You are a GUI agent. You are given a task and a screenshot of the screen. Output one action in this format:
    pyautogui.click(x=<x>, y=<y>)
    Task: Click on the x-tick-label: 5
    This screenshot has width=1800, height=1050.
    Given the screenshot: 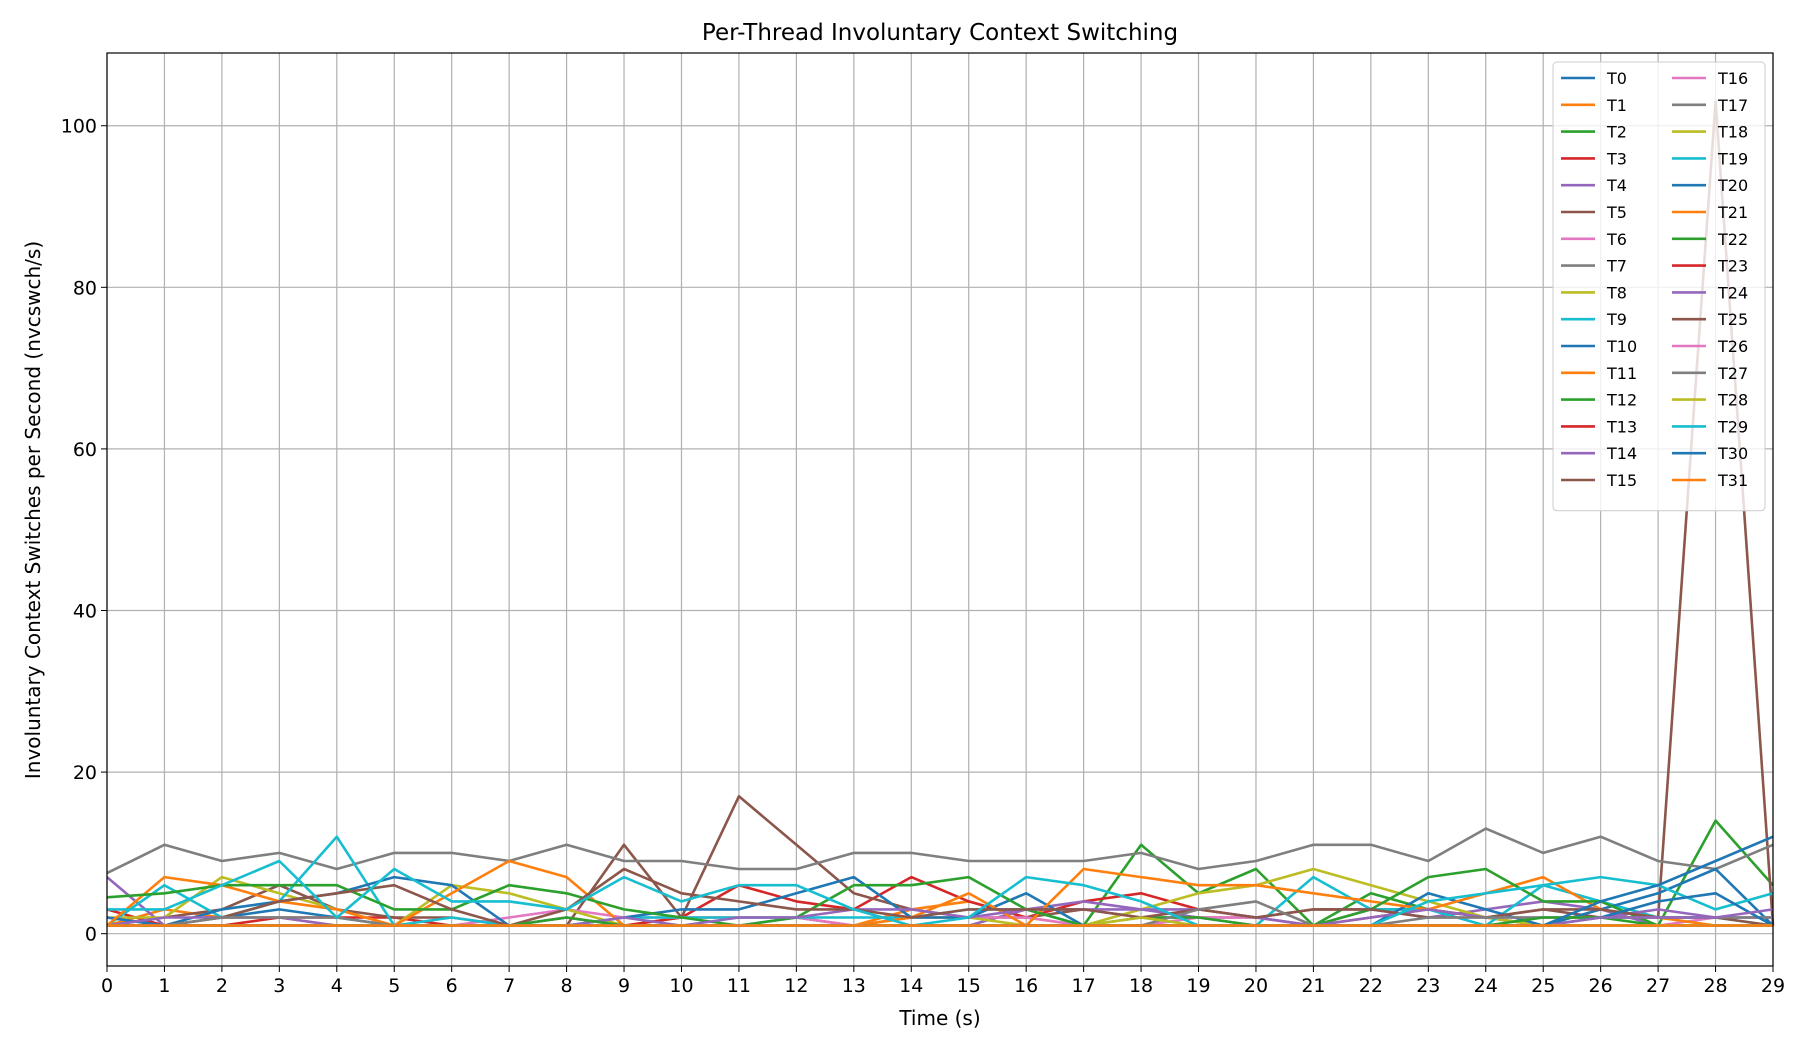 What is the action you would take?
    pyautogui.click(x=394, y=986)
    